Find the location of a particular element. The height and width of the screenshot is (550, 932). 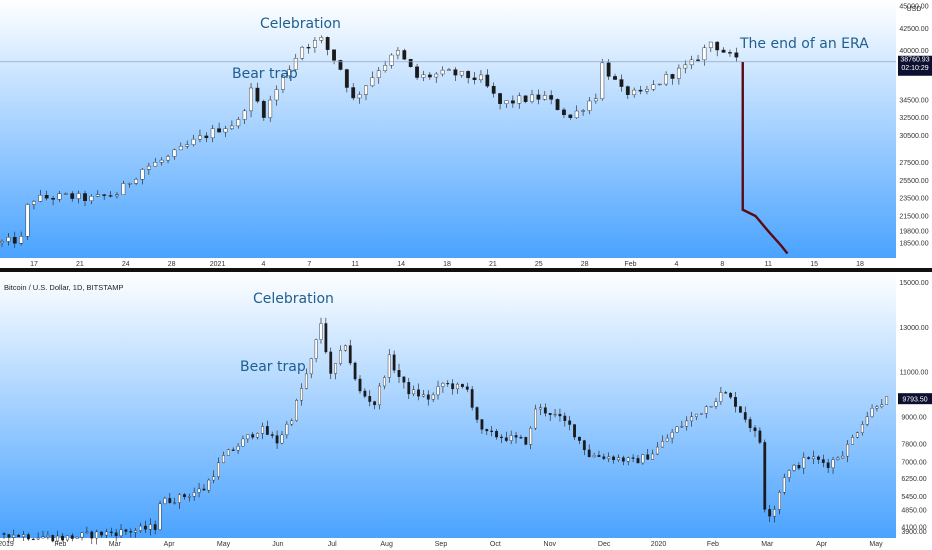

y-tick-label: 6250.00 is located at coordinates (913, 479).